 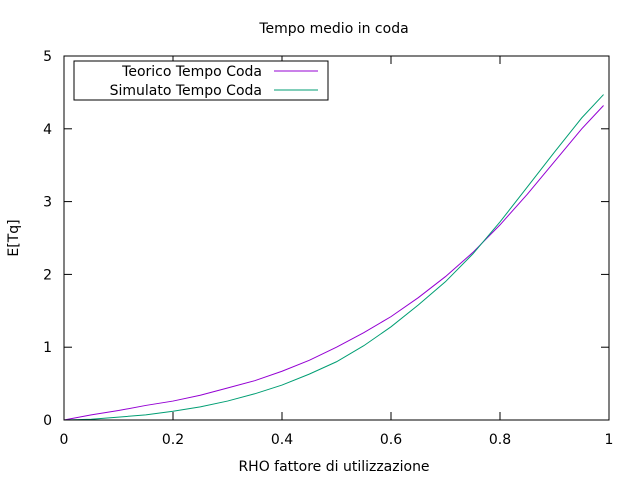 I want to click on legend: Teorico Tempo Coda Simulato Tempo Coda, so click(x=201, y=80).